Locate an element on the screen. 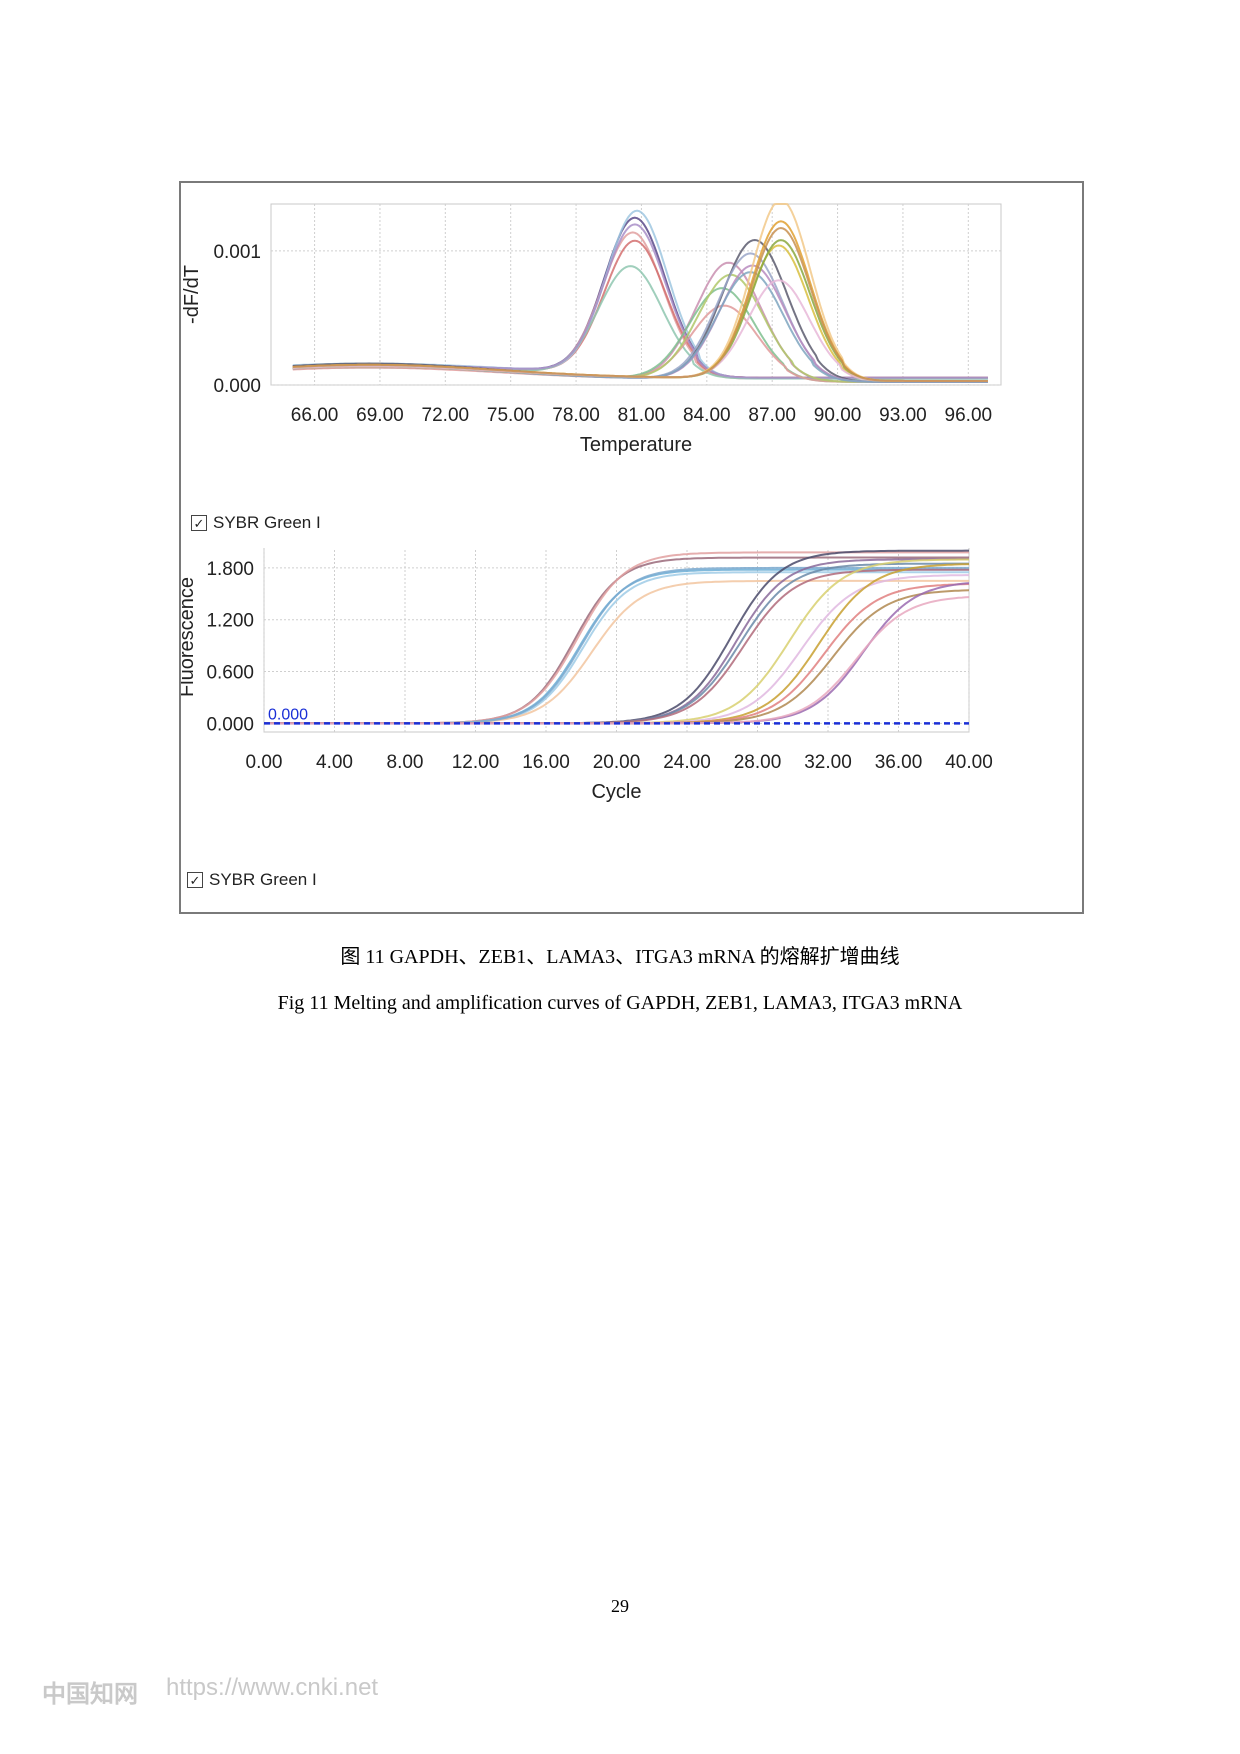 This screenshot has height=1754, width=1240. melt-legend: ✓ SYBR Green I is located at coordinates (256, 523).